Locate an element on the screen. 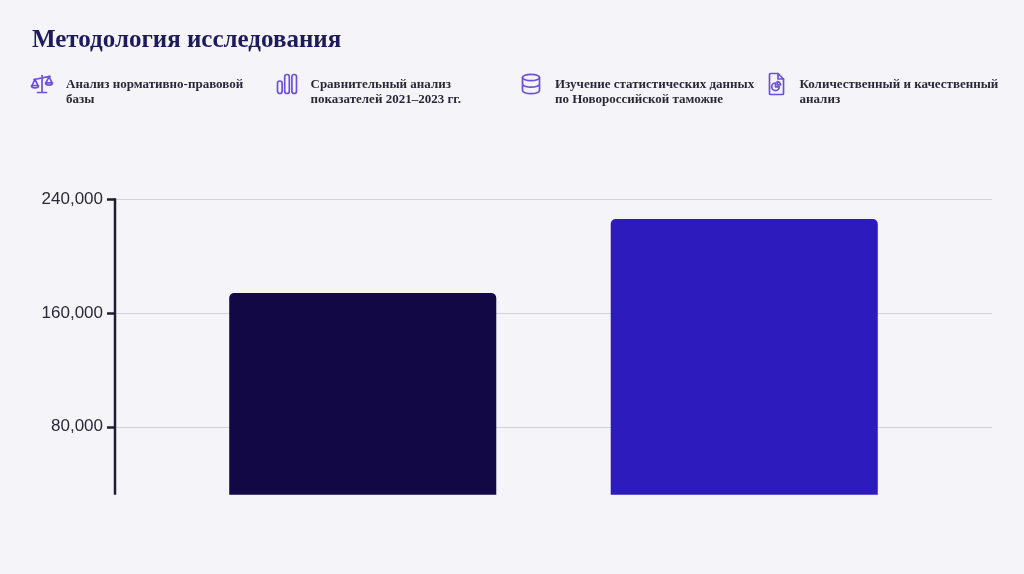 This screenshot has width=1024, height=574. text: Количественный и качественный анализ is located at coordinates (899, 91).